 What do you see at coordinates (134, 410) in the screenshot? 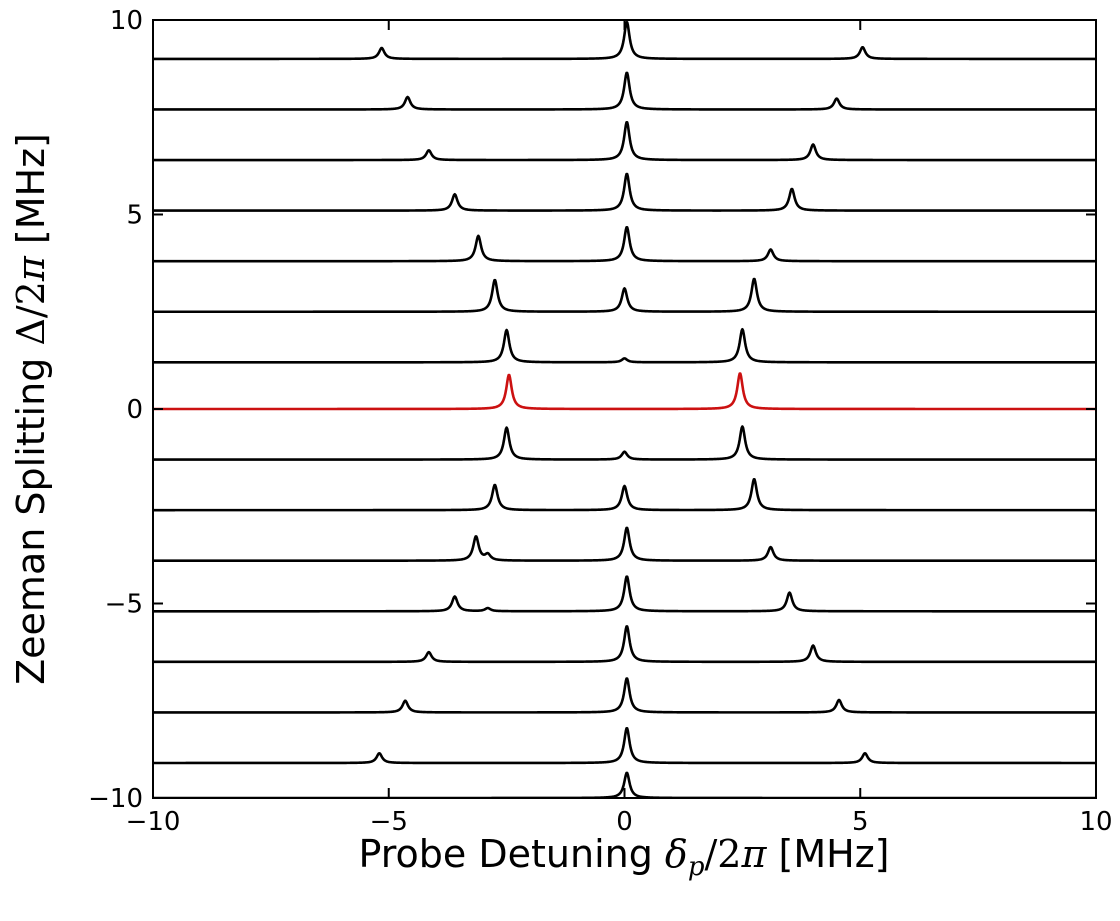
I see `y-tick-label-2: 0` at bounding box center [134, 410].